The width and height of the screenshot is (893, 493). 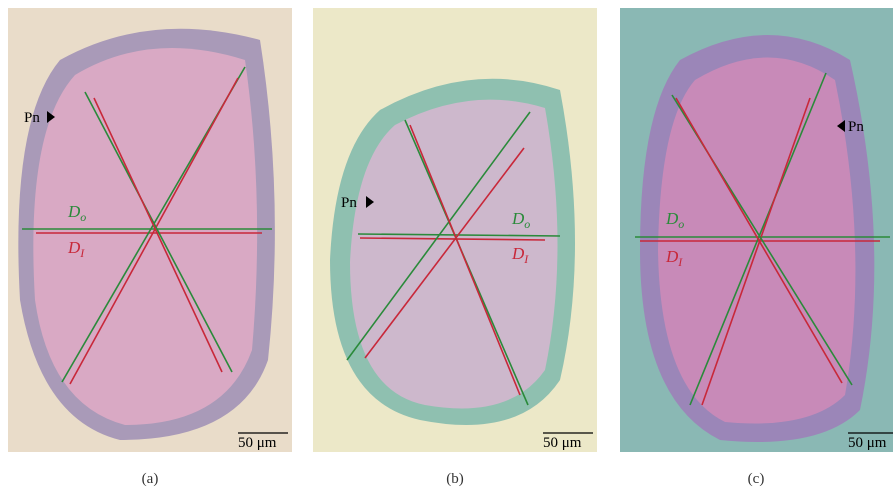 What do you see at coordinates (756, 479) in the screenshot?
I see `caption: (c)` at bounding box center [756, 479].